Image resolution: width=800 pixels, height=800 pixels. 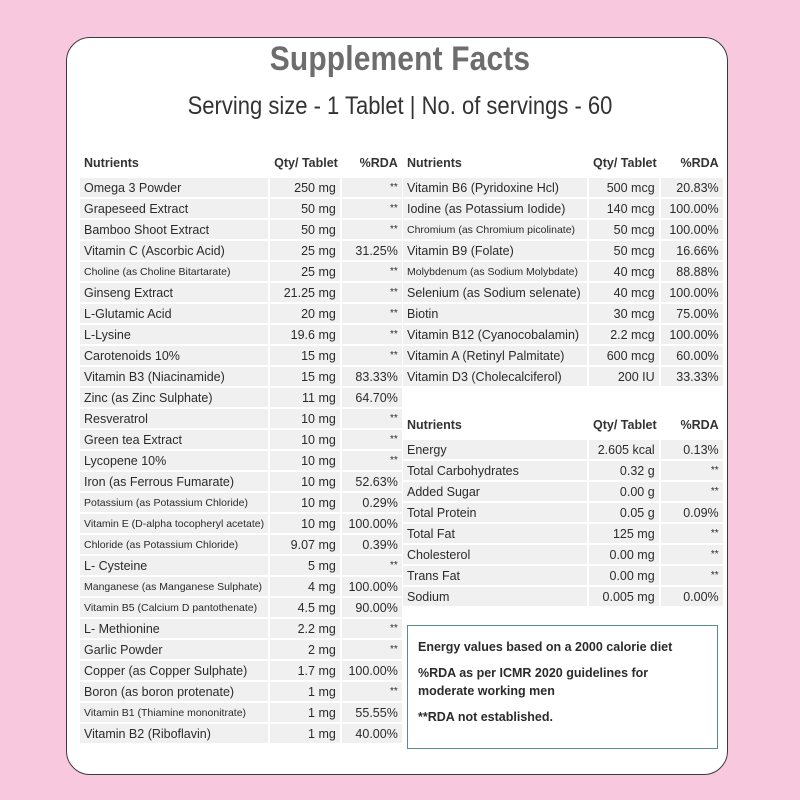 I want to click on nutrient-name: Potassium (as Potassium Chloride), so click(x=175, y=502).